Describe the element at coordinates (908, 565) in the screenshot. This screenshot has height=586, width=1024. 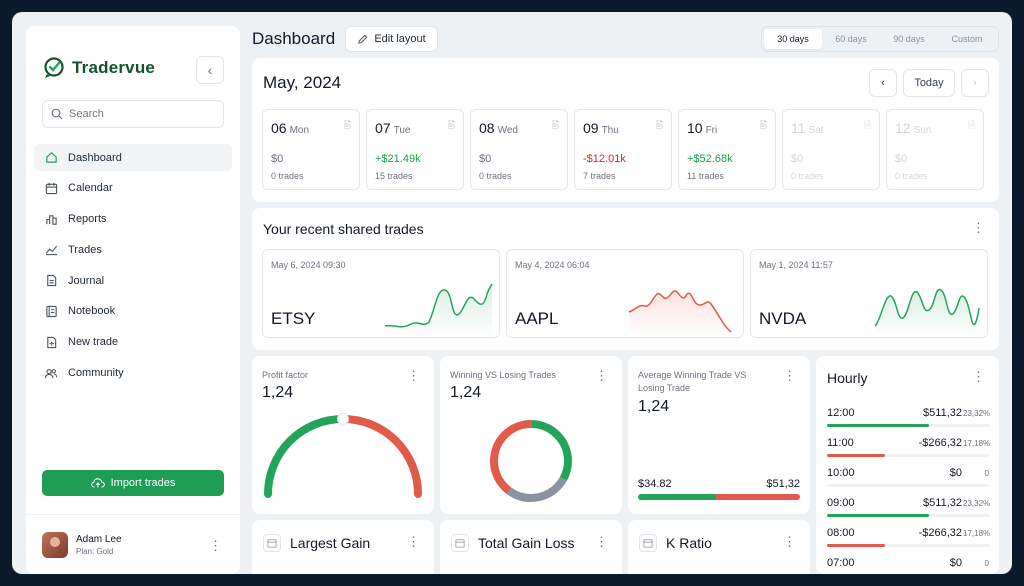
I see `hourly-row: 07:00 $0 0` at that location.